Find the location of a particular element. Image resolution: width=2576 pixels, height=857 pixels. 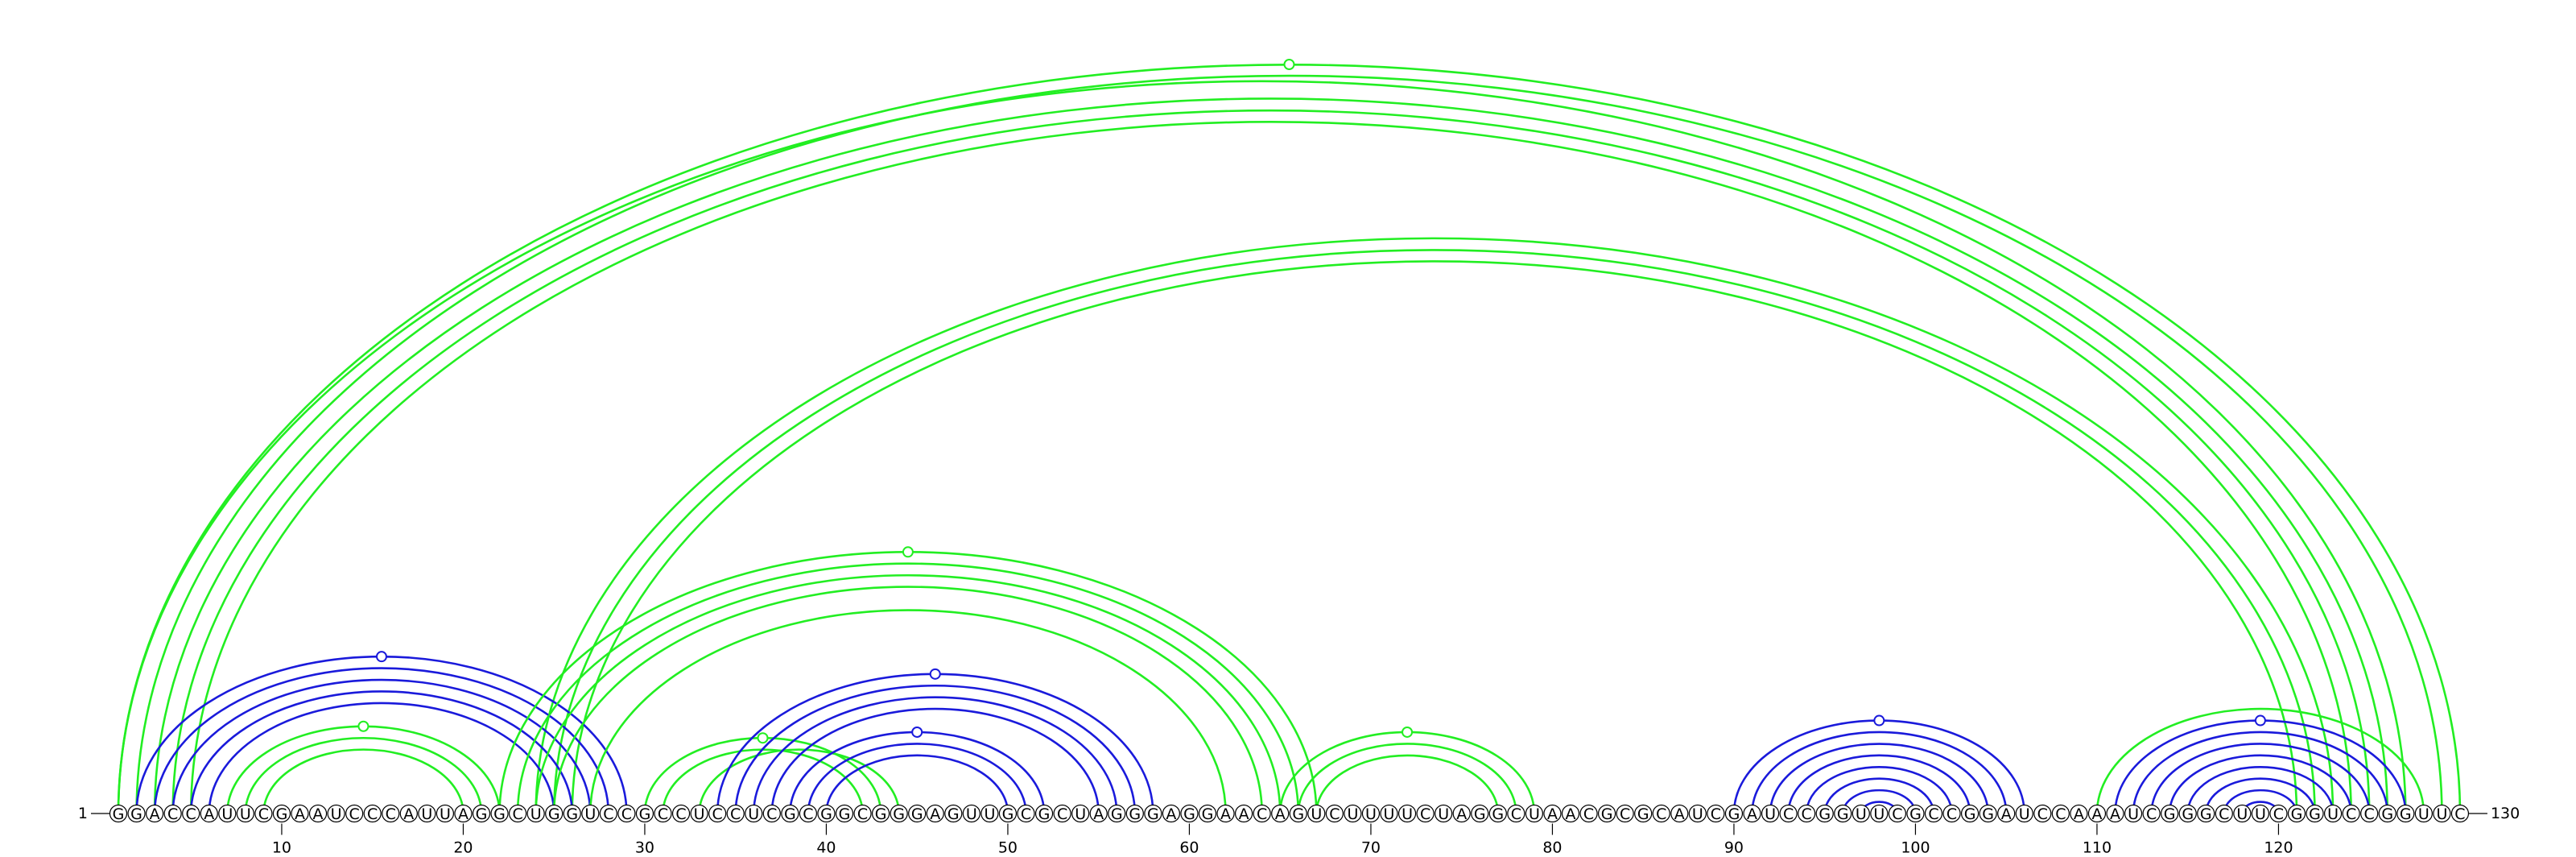

arc-group-middle-helix is located at coordinates (908, 680).